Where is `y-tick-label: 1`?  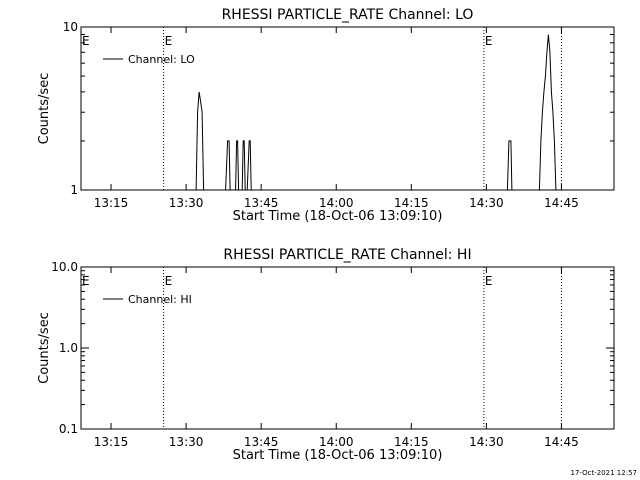
y-tick-label: 1 is located at coordinates (74, 190).